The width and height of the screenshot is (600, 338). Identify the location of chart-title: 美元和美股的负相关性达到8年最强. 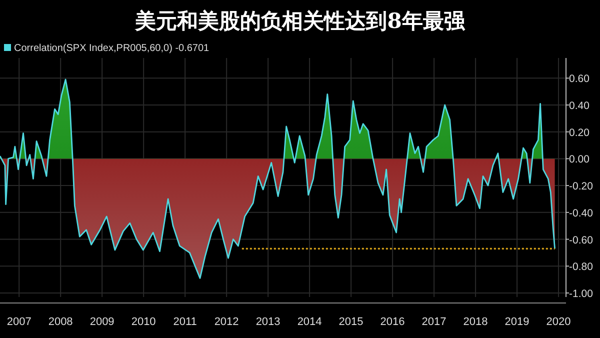
(300, 20).